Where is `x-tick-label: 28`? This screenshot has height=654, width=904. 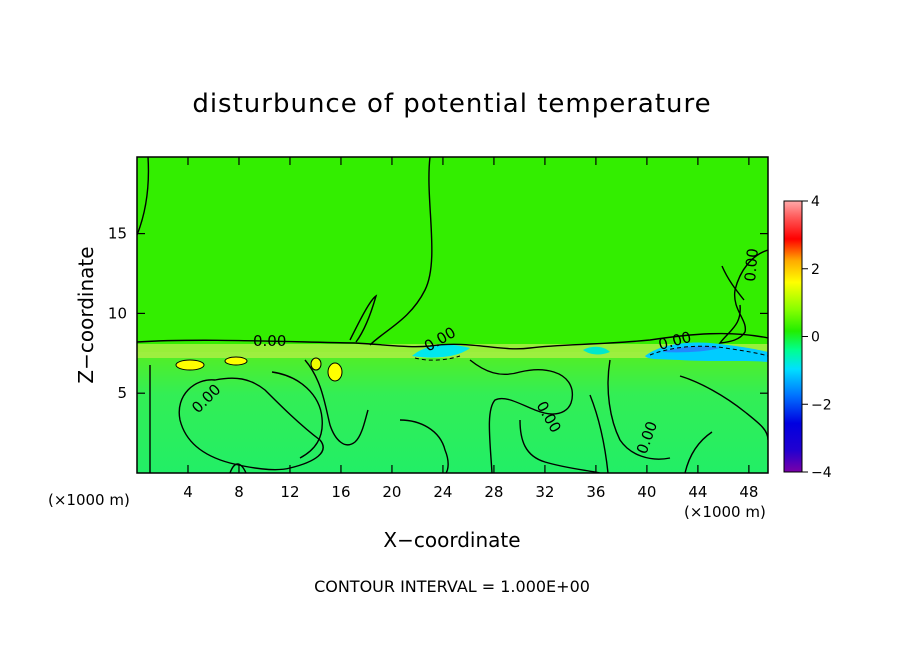 x-tick-label: 28 is located at coordinates (493, 492).